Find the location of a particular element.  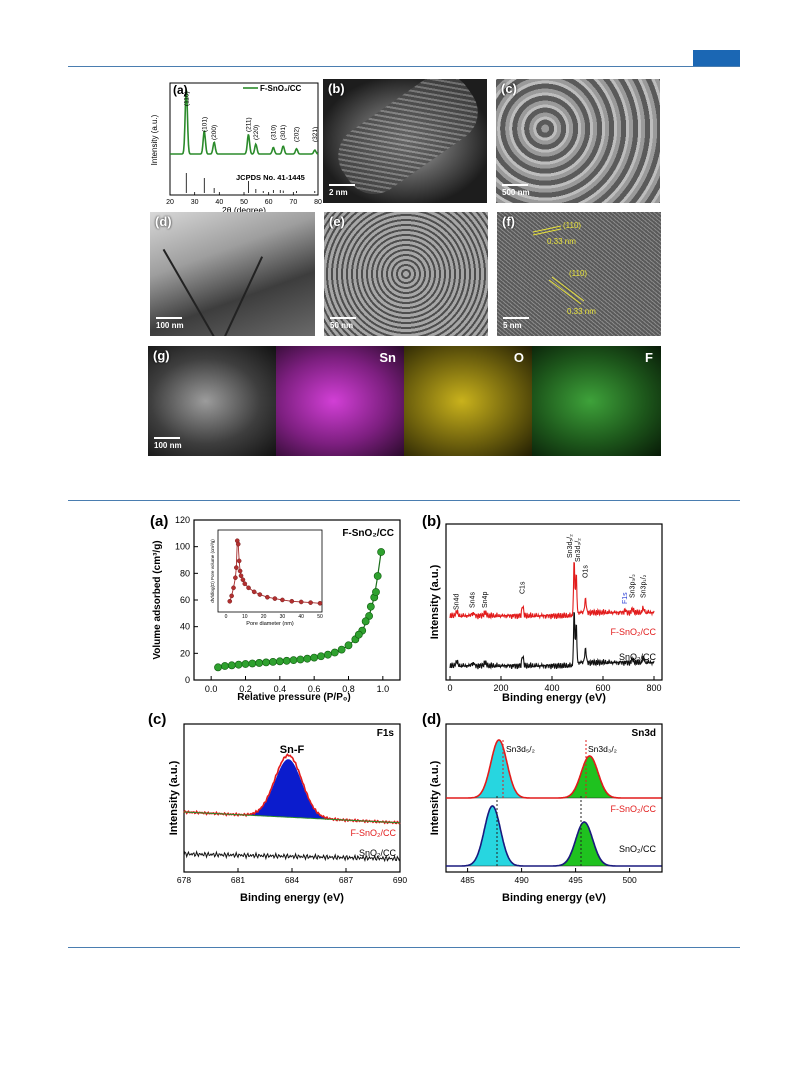

xrd-peak-label: (301) is located at coordinates (283, 132).